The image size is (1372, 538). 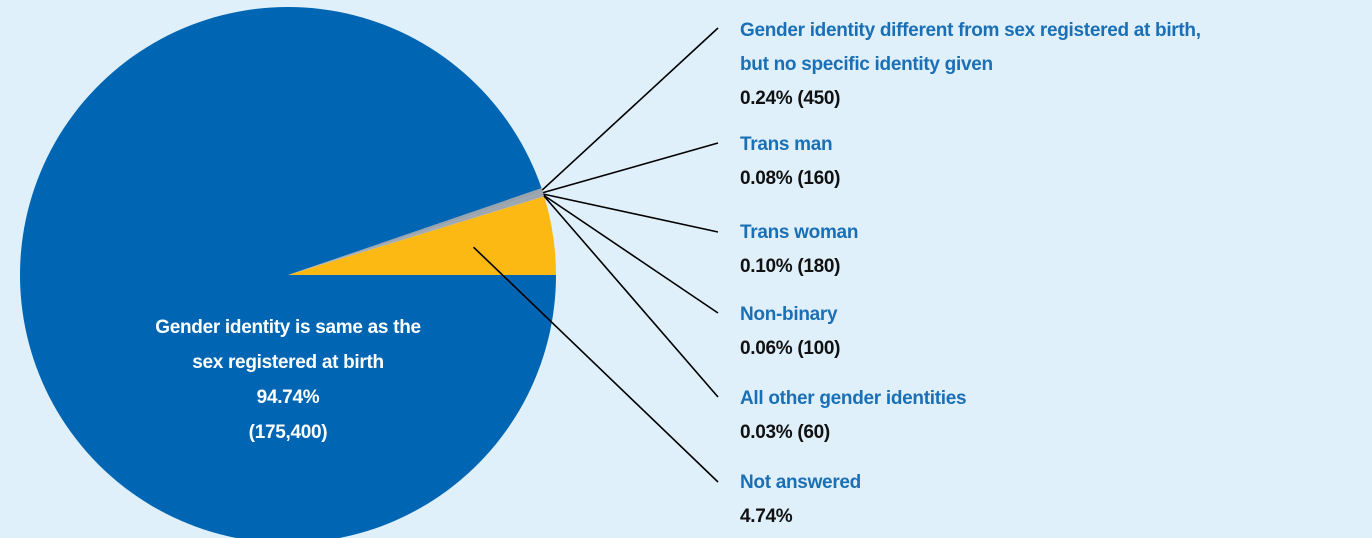 What do you see at coordinates (853, 398) in the screenshot?
I see `category-label: All other gender identities` at bounding box center [853, 398].